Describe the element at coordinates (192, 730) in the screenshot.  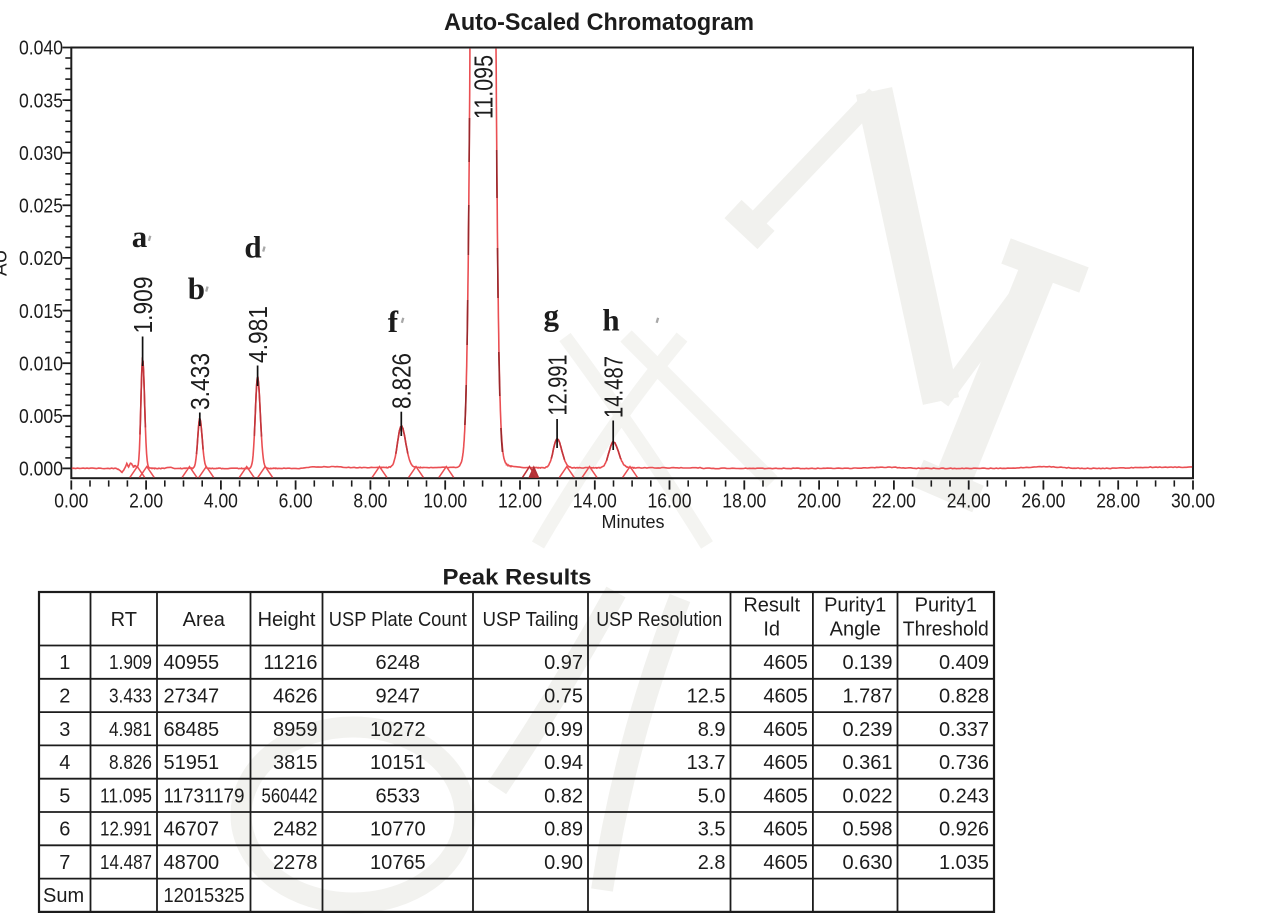
I see `svg-text: 68485` at that location.